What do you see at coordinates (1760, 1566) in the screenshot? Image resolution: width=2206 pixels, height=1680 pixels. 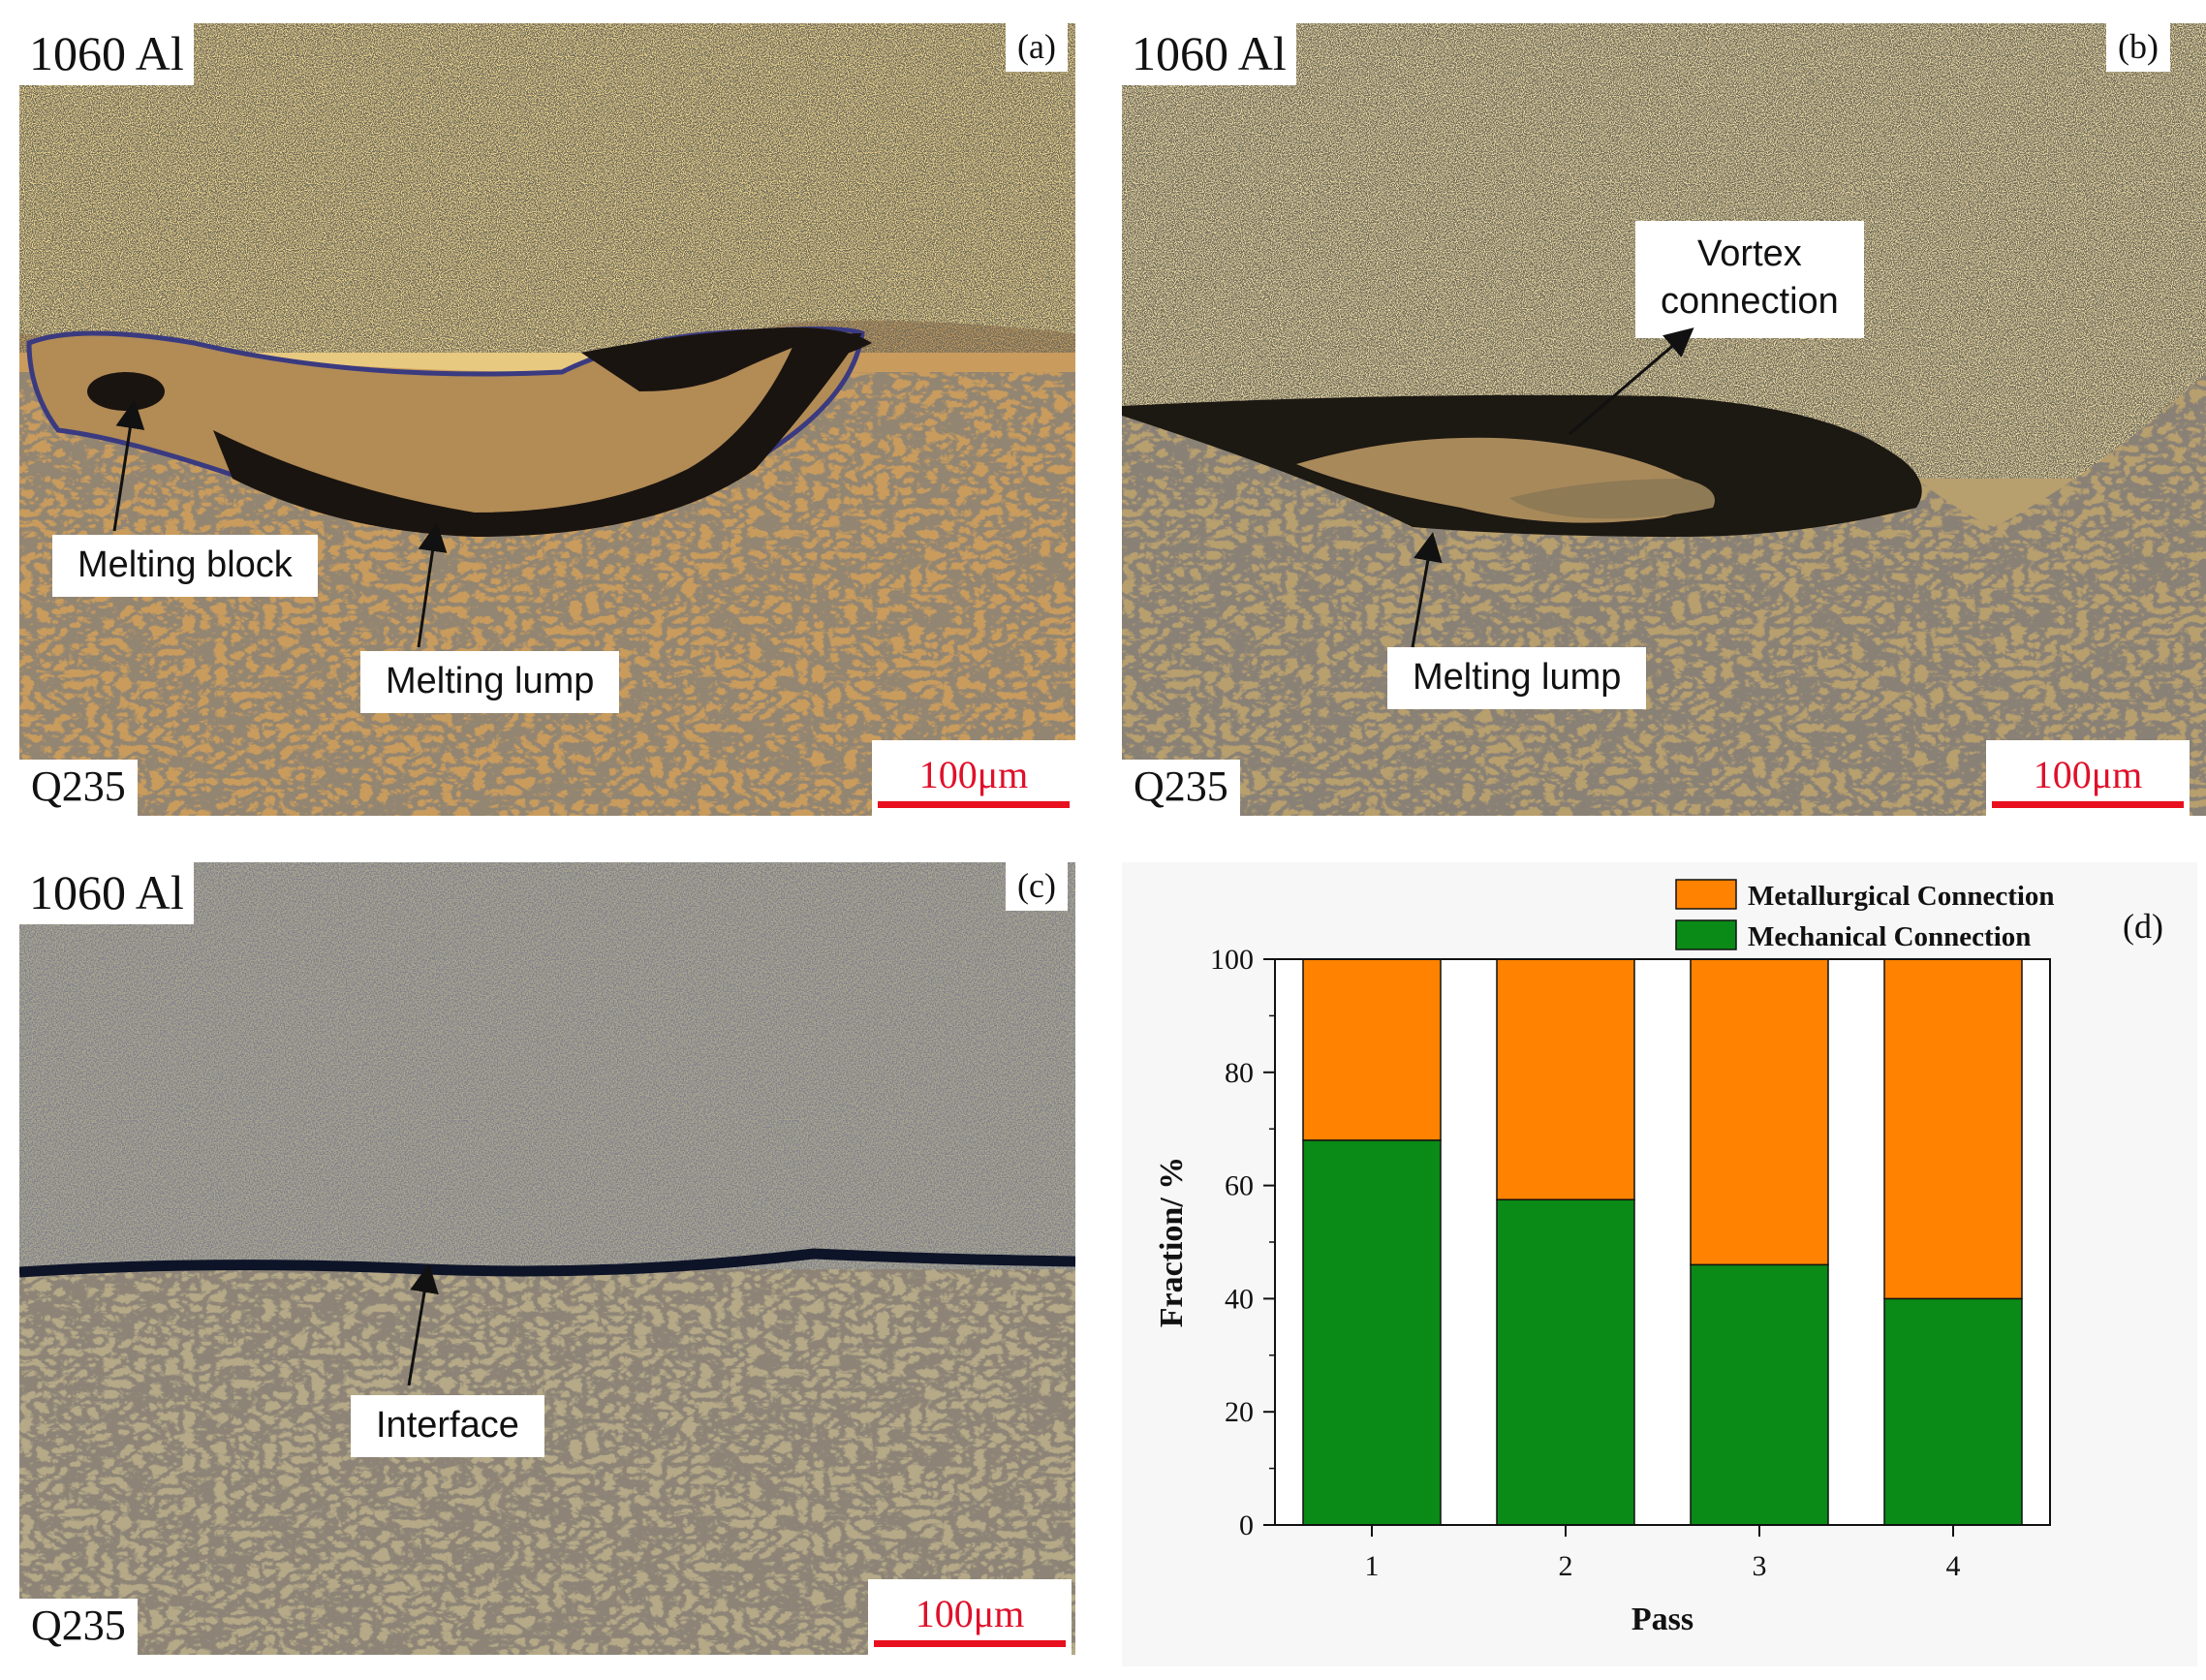 I see `x-tick-label-3: 3` at bounding box center [1760, 1566].